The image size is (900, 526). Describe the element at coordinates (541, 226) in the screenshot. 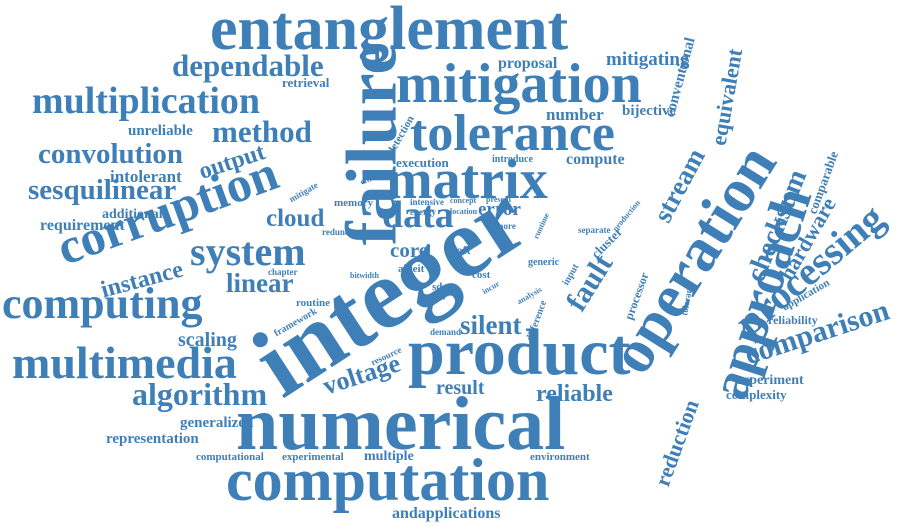

I see `word-runtime: runtime` at that location.